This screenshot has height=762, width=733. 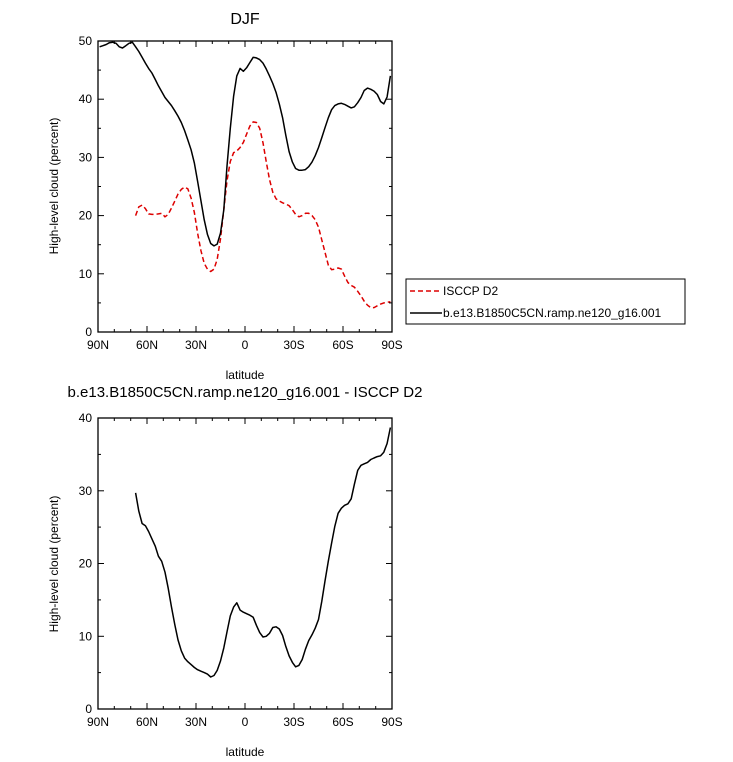 What do you see at coordinates (470, 291) in the screenshot?
I see `legend-label-isccp: ISCCP D2` at bounding box center [470, 291].